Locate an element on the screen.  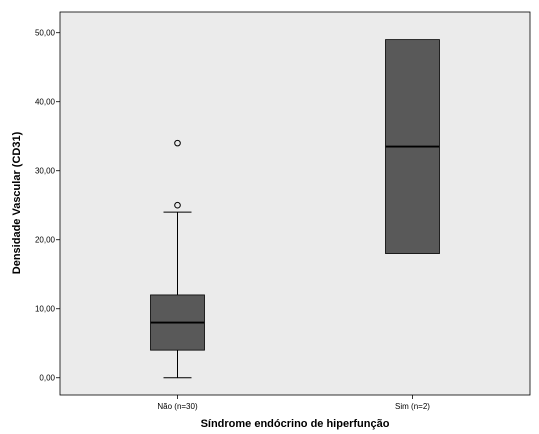
y-tick-label: 10,00 is located at coordinates (45, 309).